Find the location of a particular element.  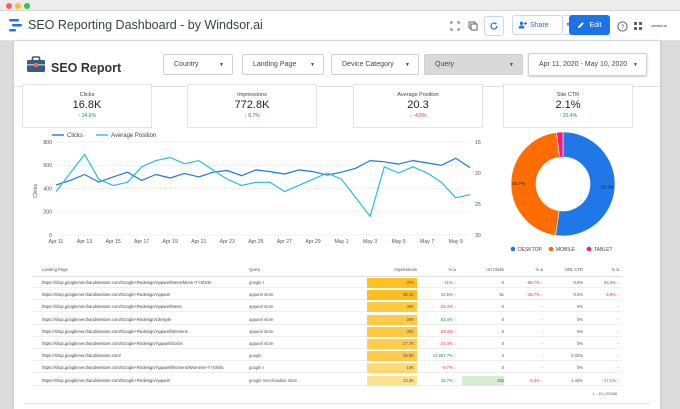

col-header-impressions: Impressions is located at coordinates (405, 269).